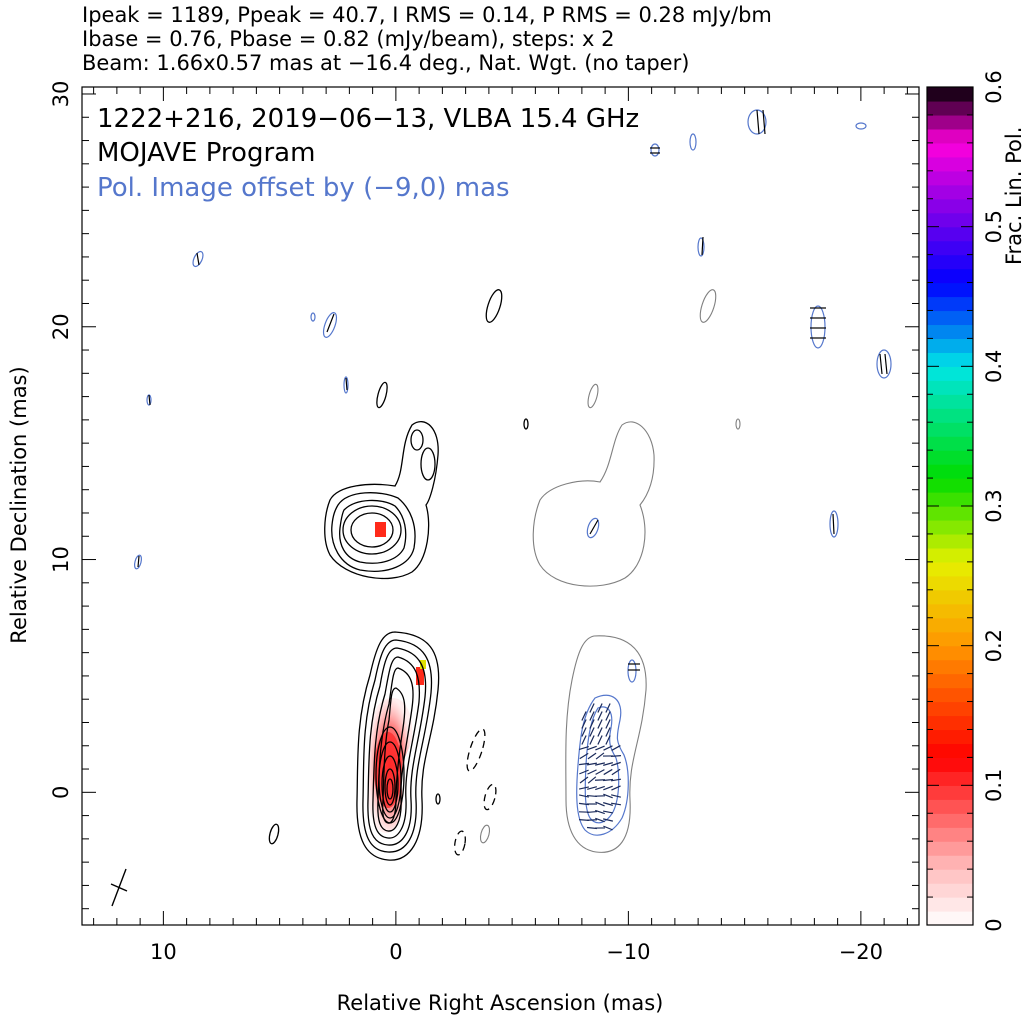 This screenshot has height=1020, width=1027. I want to click on x-tick-label: −10, so click(628, 952).